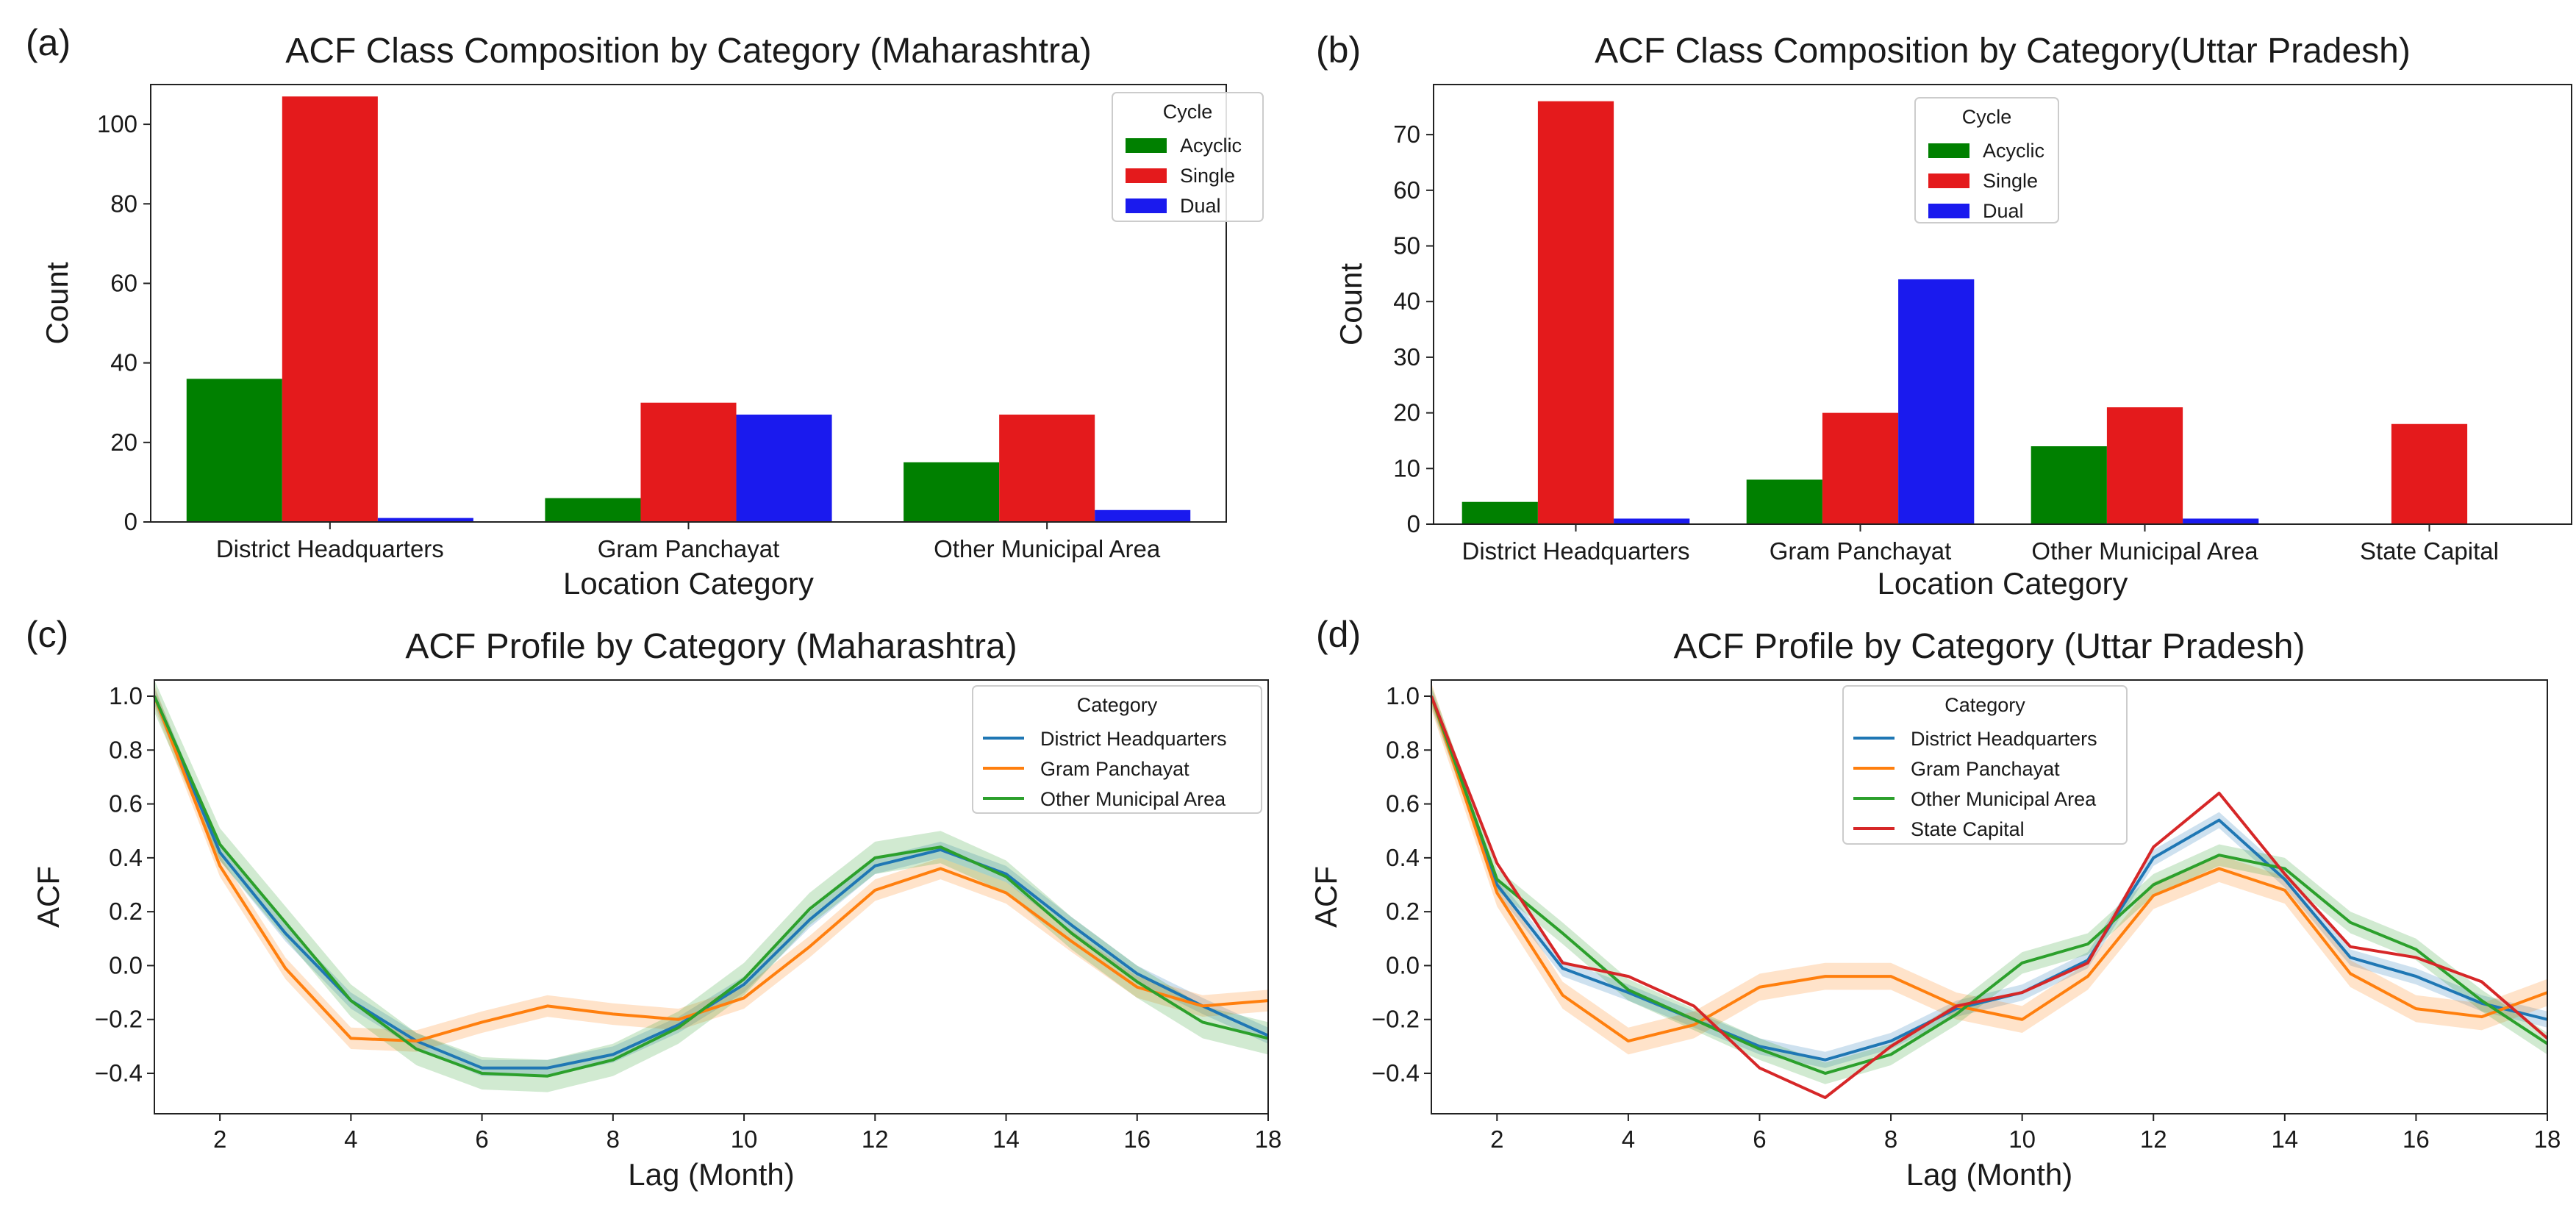 This screenshot has height=1213, width=2576. Describe the element at coordinates (1968, 829) in the screenshot. I see `legend-entry: State Capital` at that location.